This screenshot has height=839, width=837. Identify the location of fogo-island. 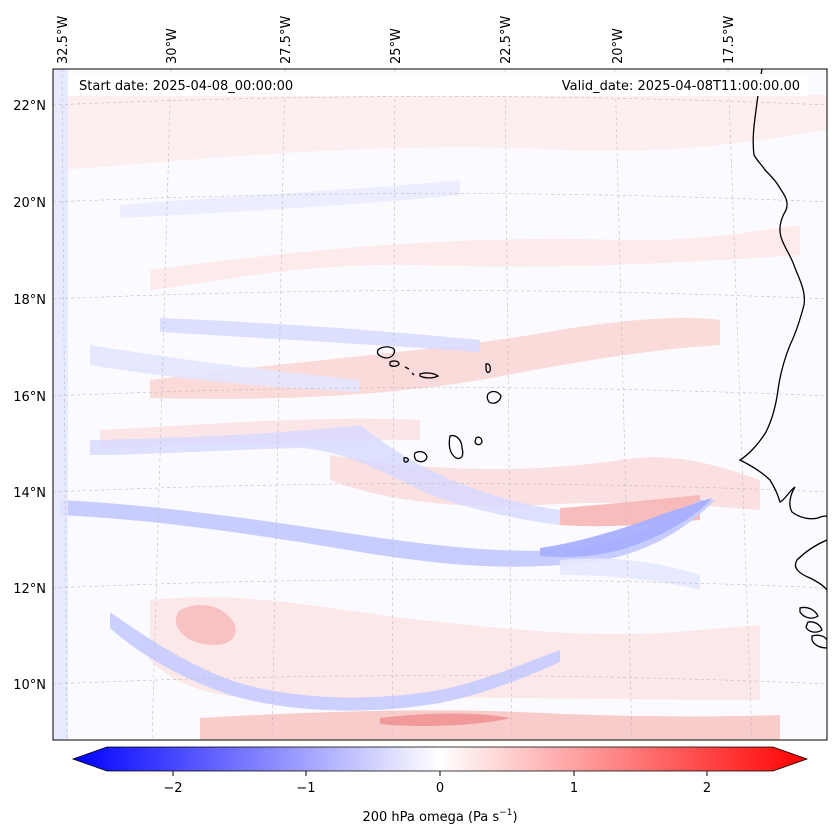
(420, 456).